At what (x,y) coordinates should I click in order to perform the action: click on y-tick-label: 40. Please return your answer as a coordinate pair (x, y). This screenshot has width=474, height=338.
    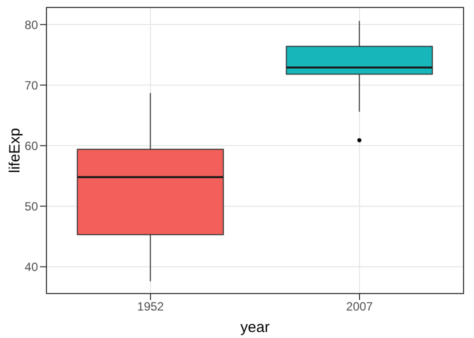
    Looking at the image, I should click on (31, 267).